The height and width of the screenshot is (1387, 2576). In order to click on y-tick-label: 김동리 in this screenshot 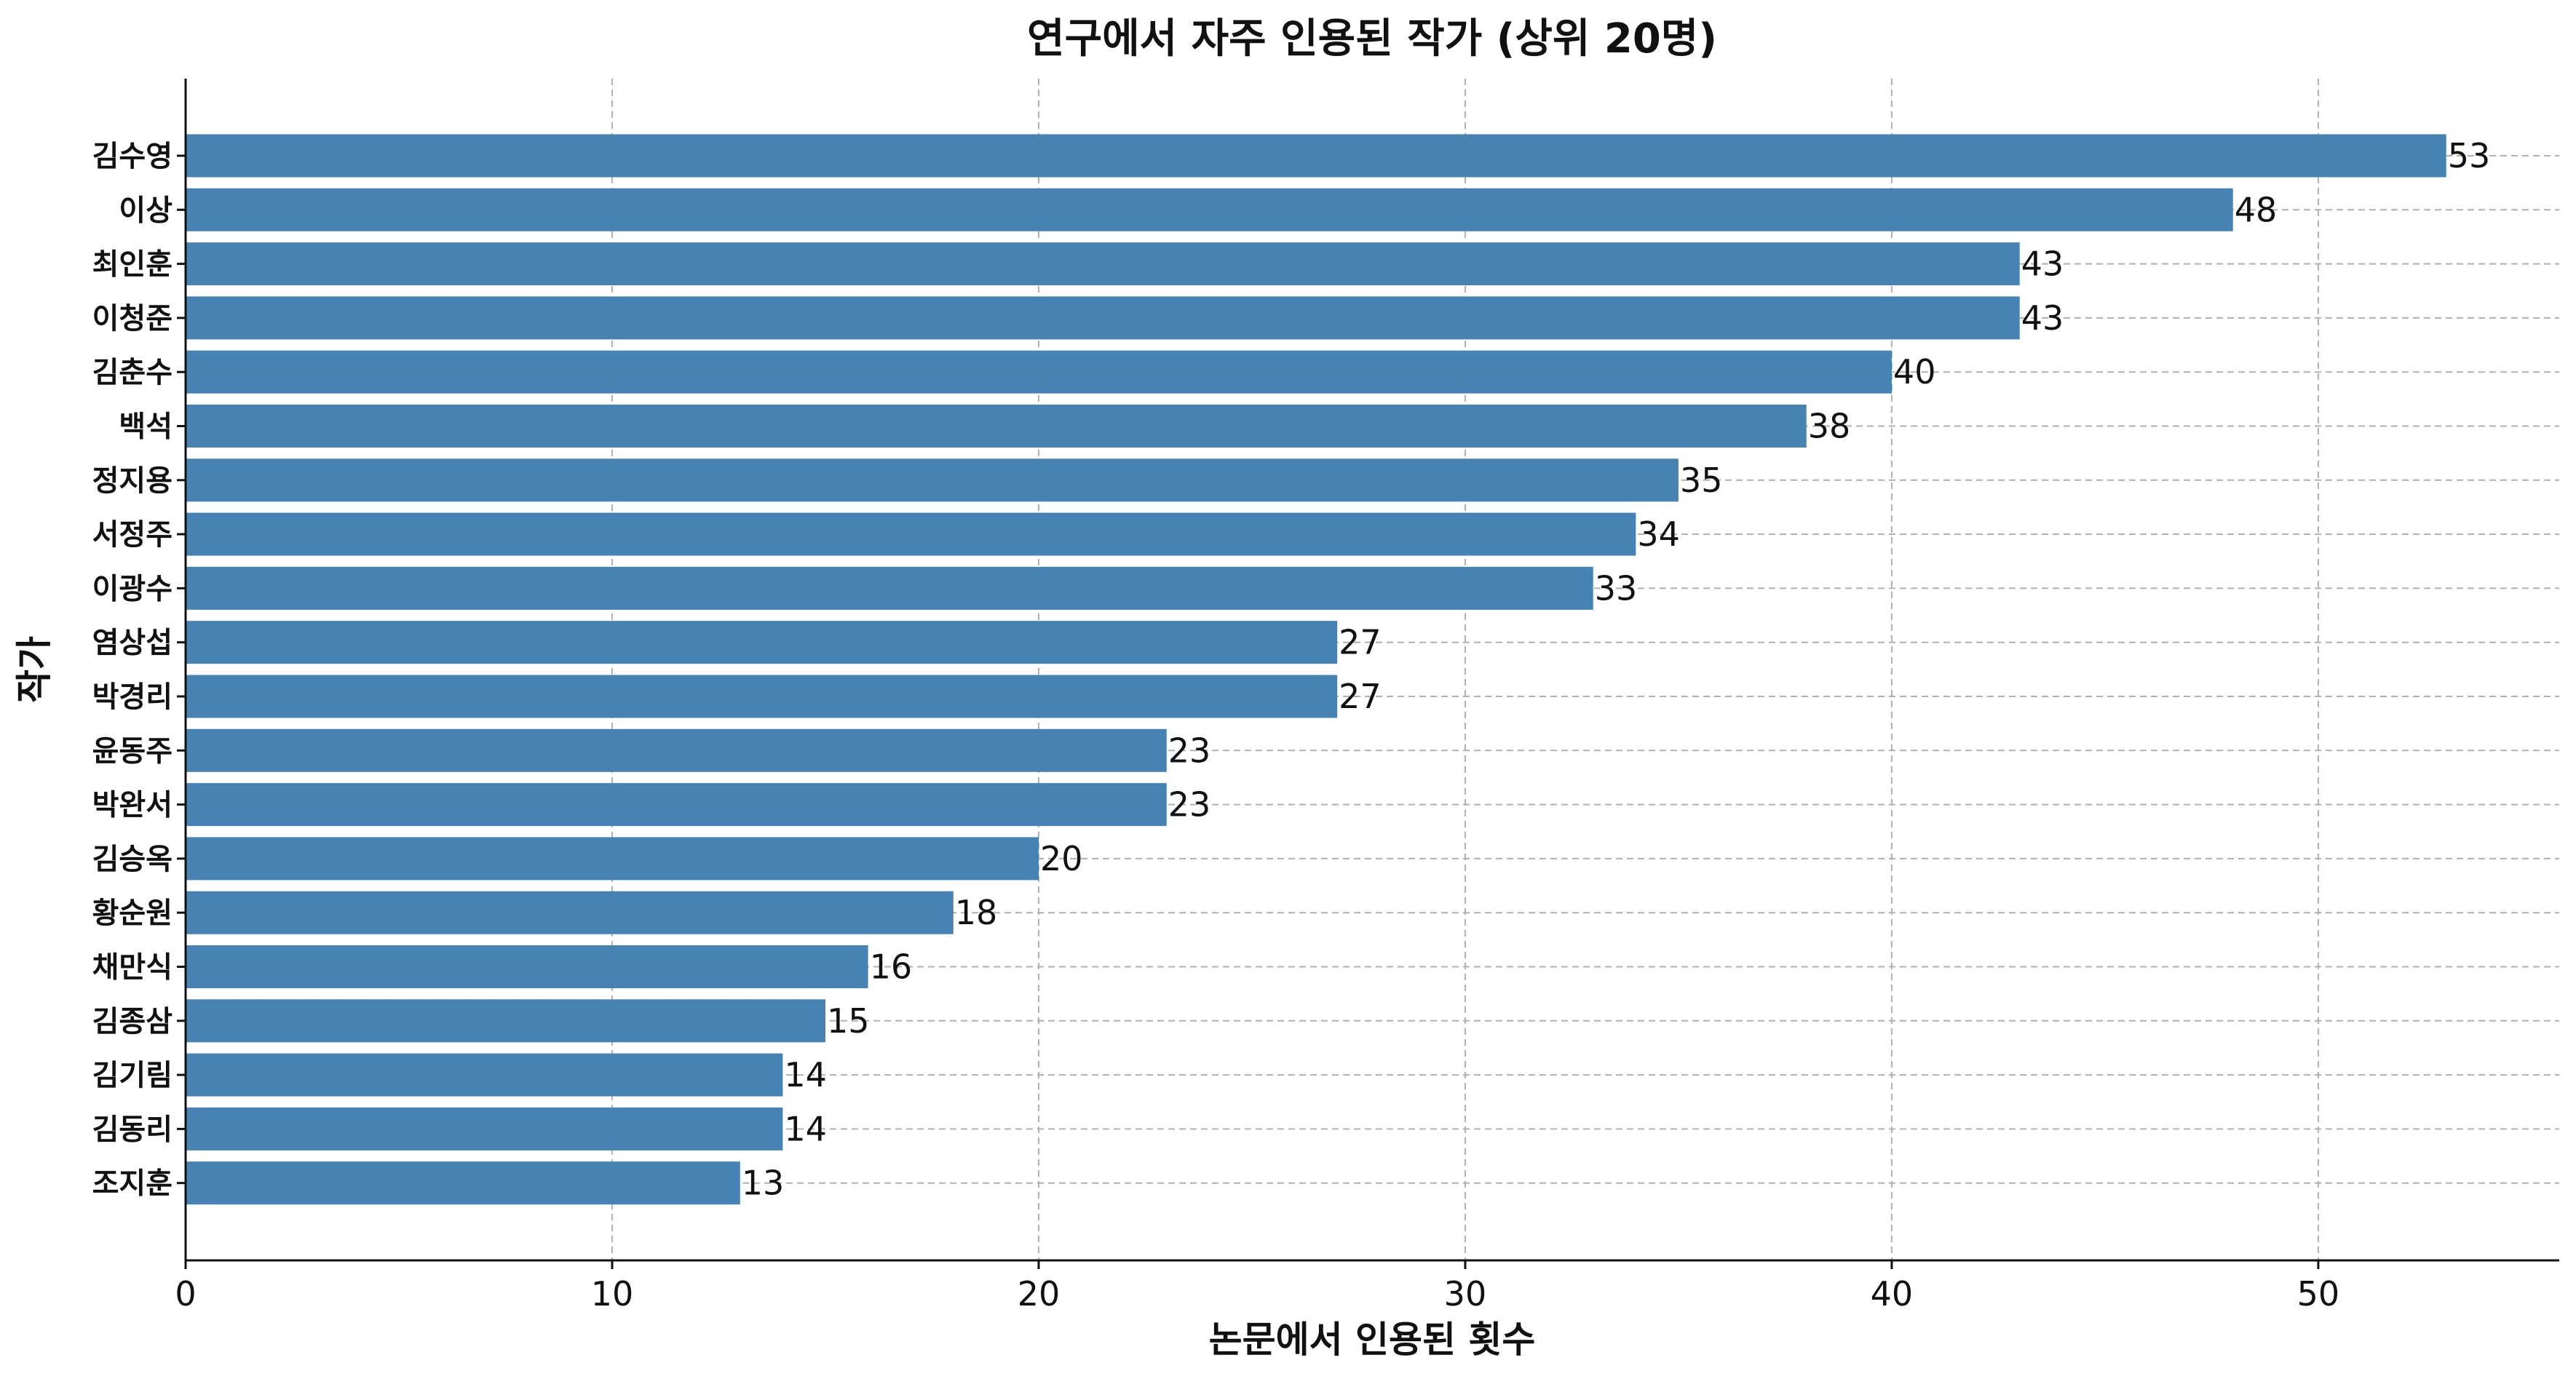, I will do `click(132, 1130)`.